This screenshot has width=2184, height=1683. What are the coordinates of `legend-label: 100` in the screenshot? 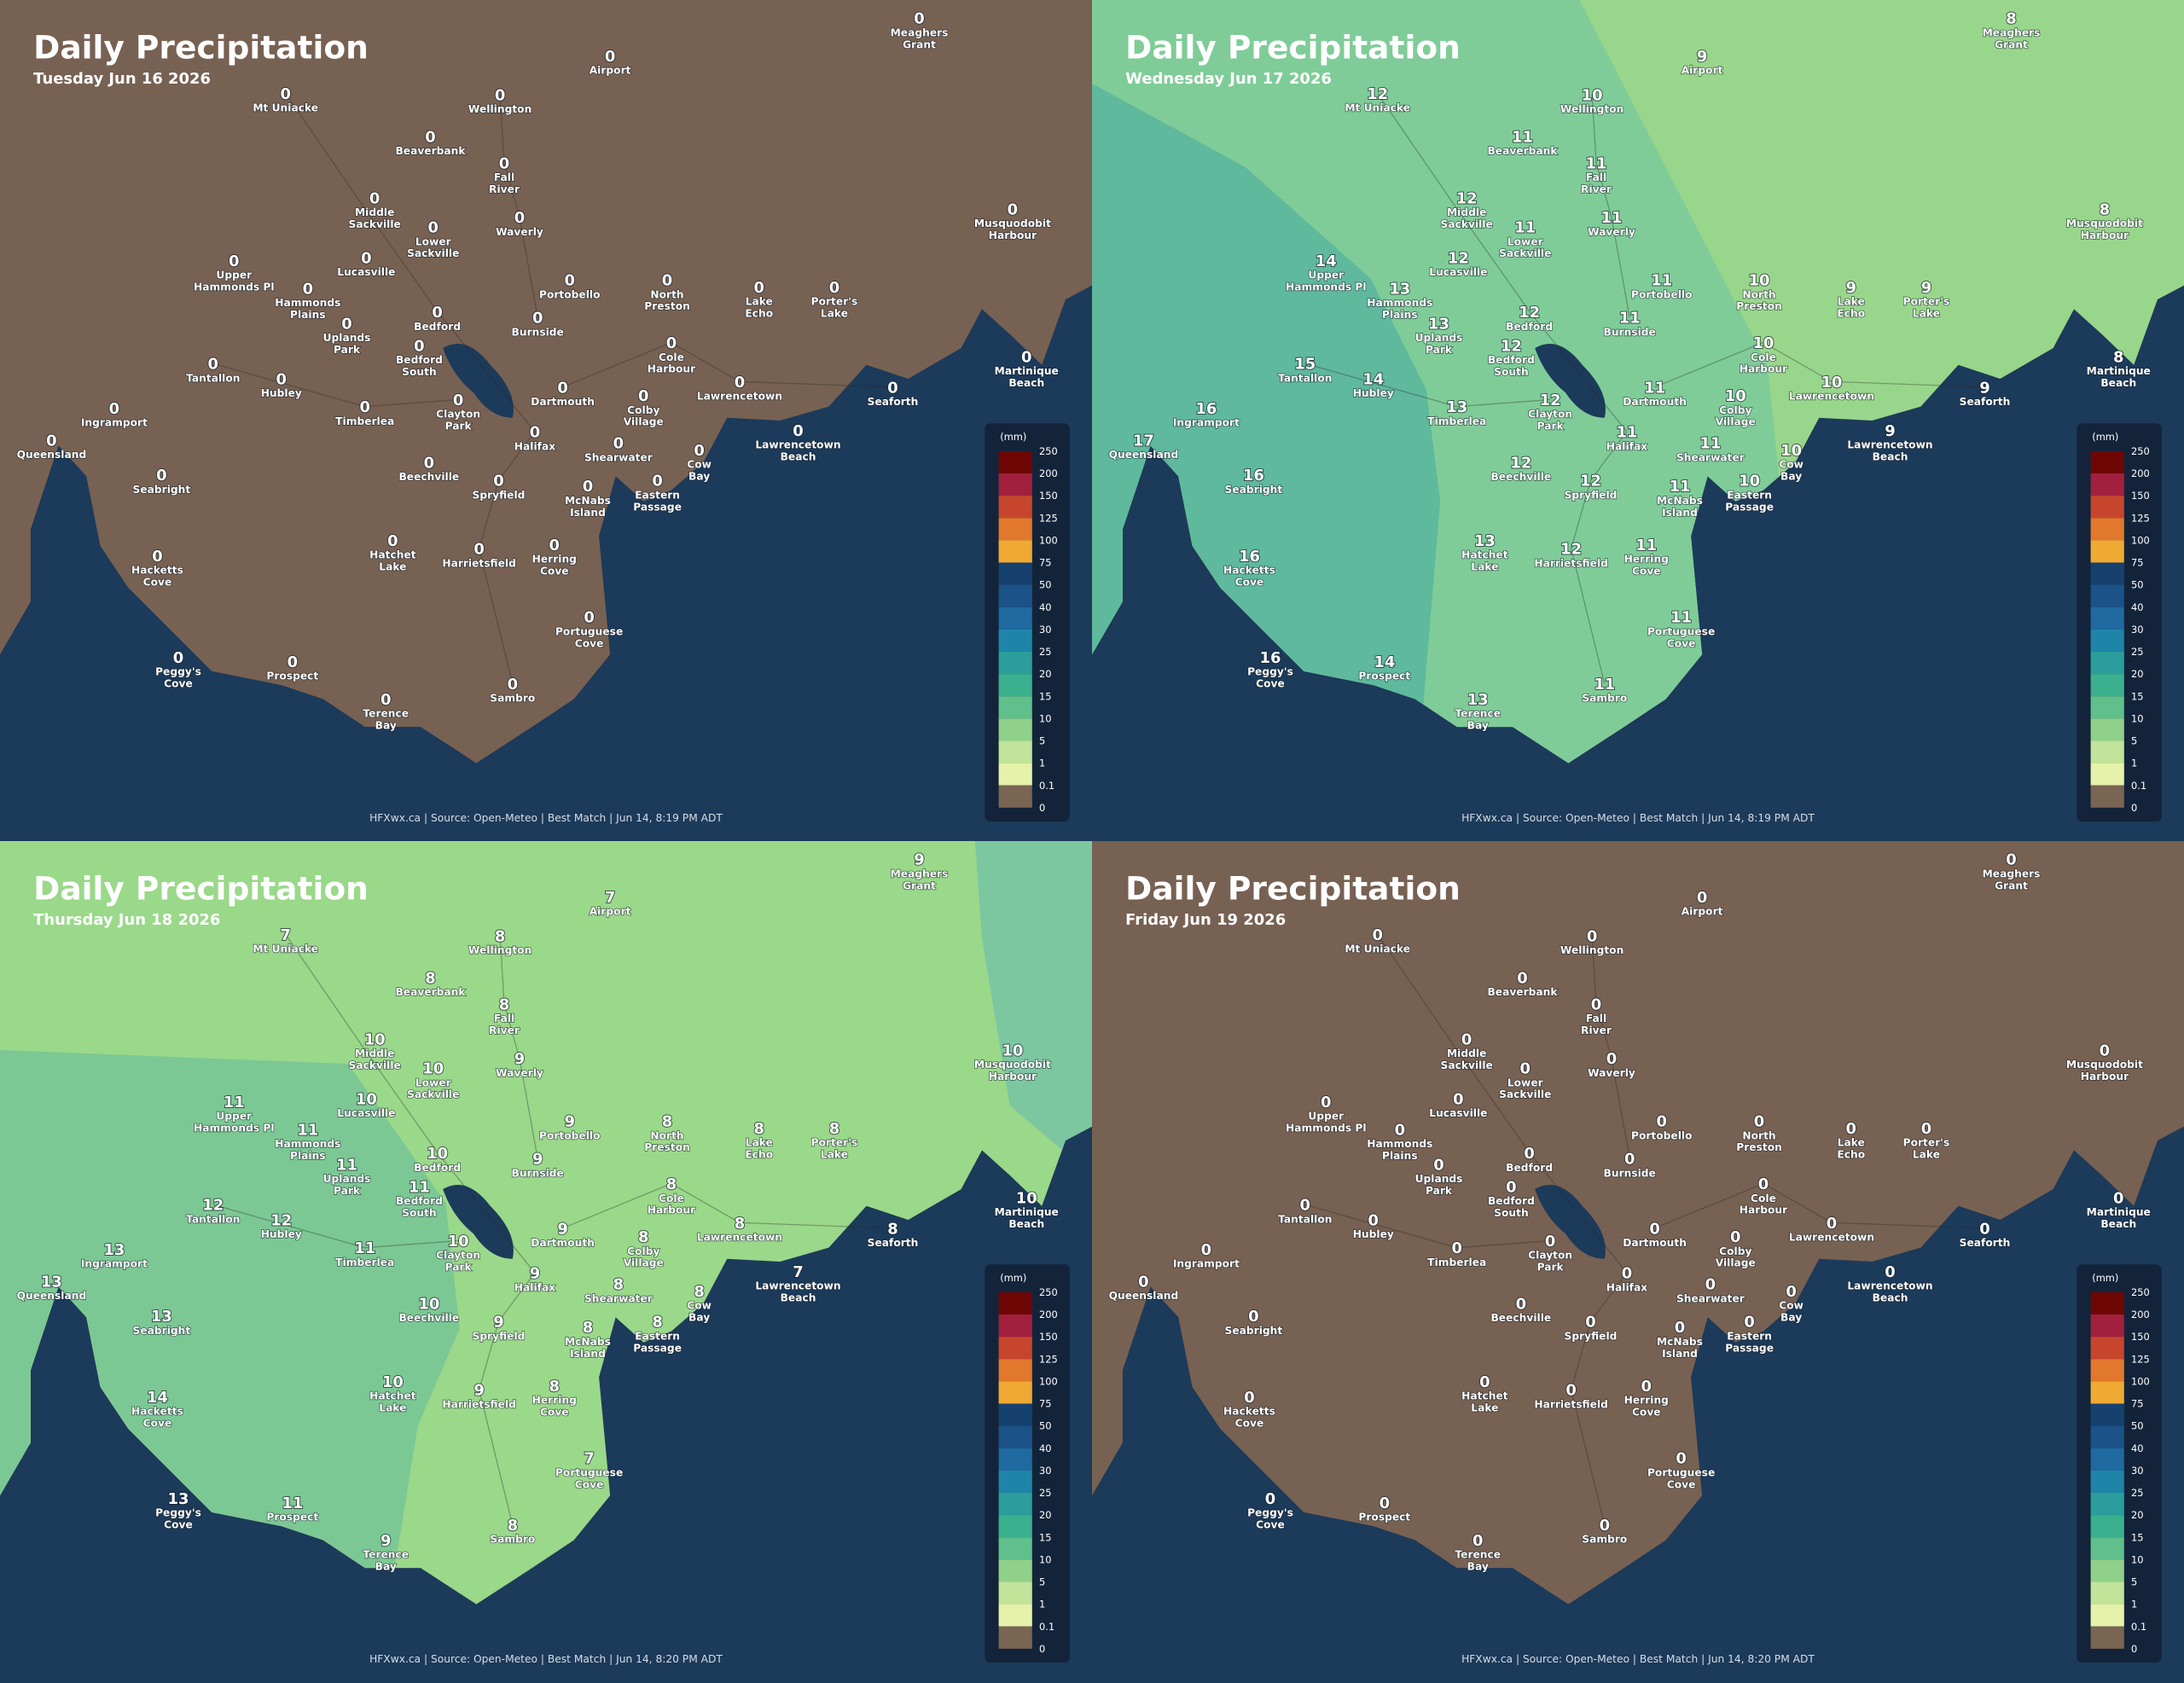 It's located at (2141, 540).